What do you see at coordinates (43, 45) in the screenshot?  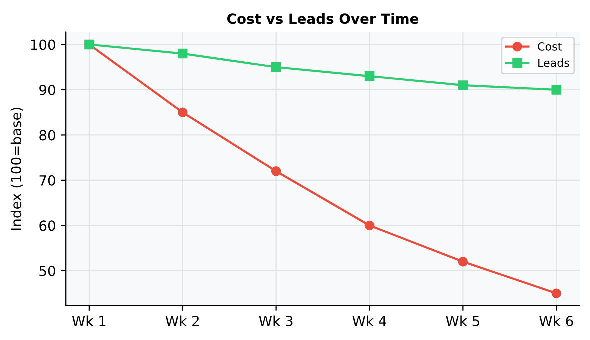 I see `y-tick-label: 100` at bounding box center [43, 45].